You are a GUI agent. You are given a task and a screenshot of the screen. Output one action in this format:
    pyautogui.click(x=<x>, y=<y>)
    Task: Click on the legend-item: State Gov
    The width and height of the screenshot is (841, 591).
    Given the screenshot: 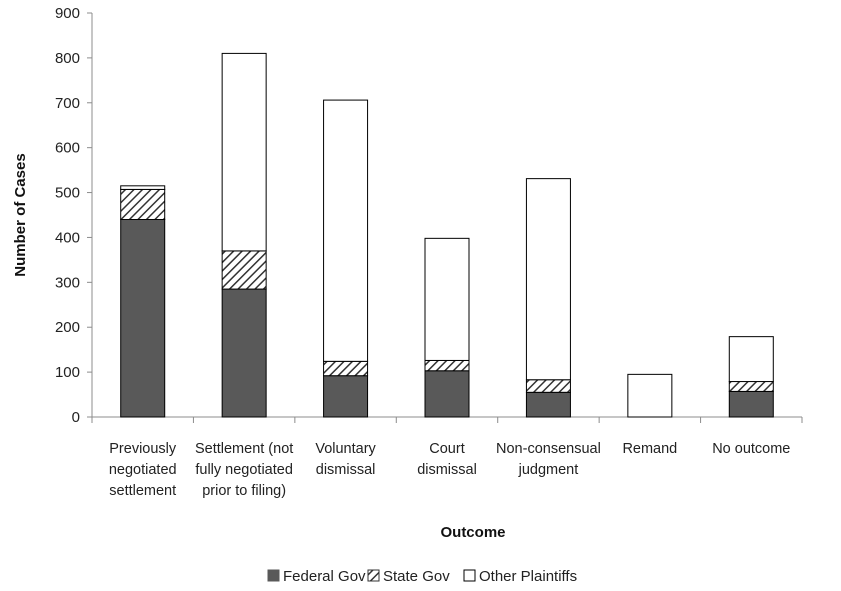 What is the action you would take?
    pyautogui.click(x=408, y=576)
    